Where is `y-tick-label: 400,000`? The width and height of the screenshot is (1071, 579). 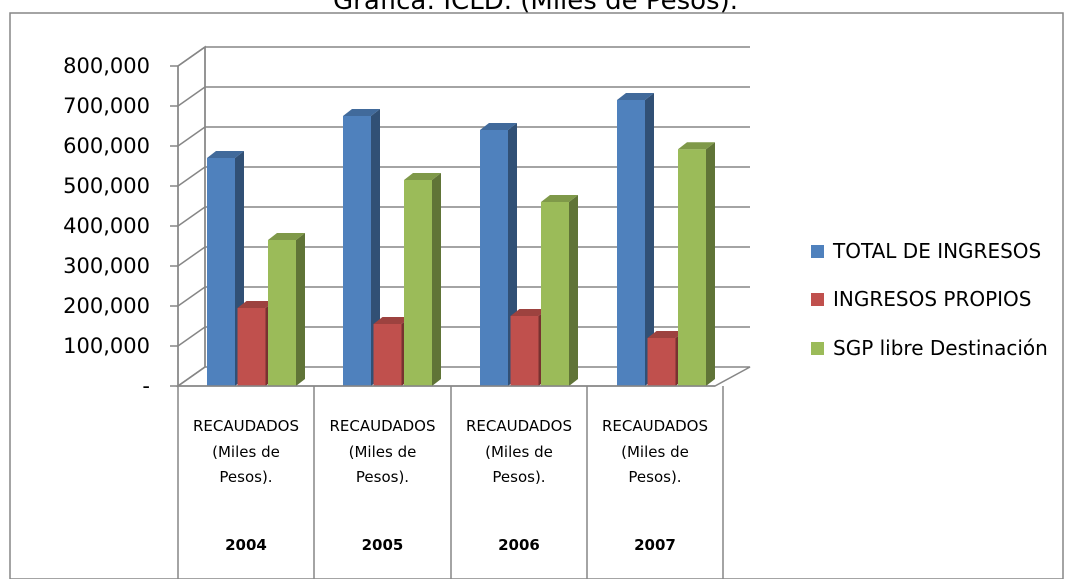 y-tick-label: 400,000 is located at coordinates (106, 226).